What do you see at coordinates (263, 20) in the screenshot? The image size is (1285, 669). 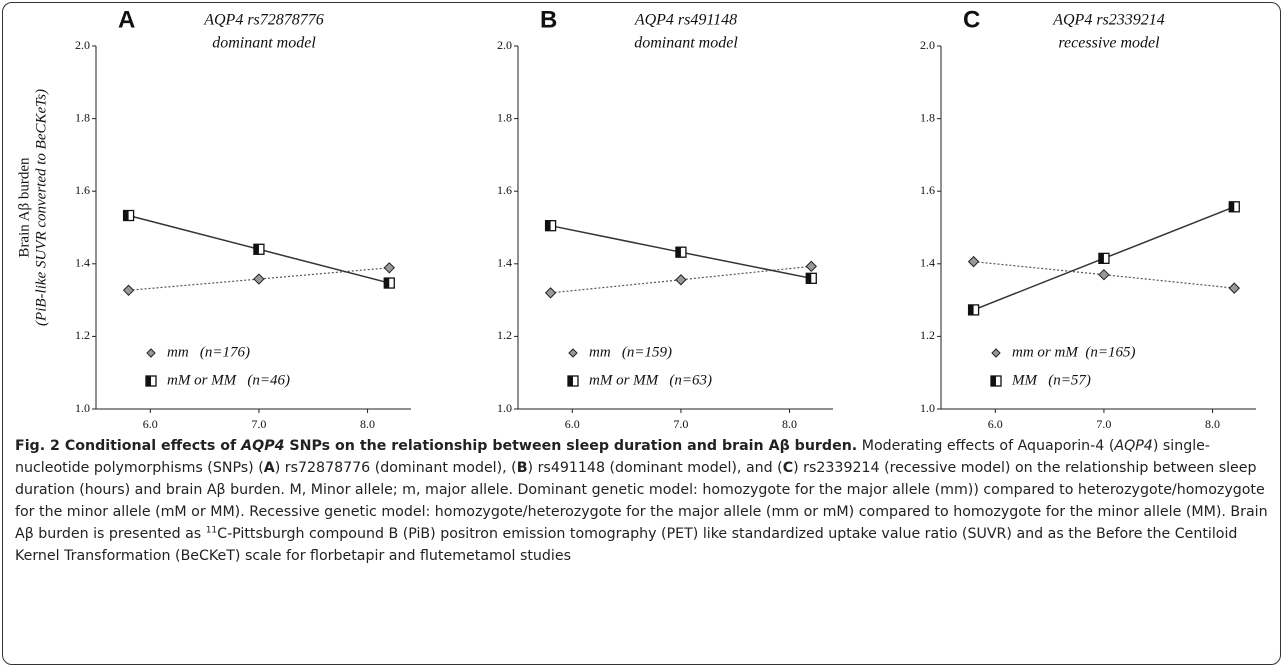 I see `chart-title: AQP4 rs72878776` at bounding box center [263, 20].